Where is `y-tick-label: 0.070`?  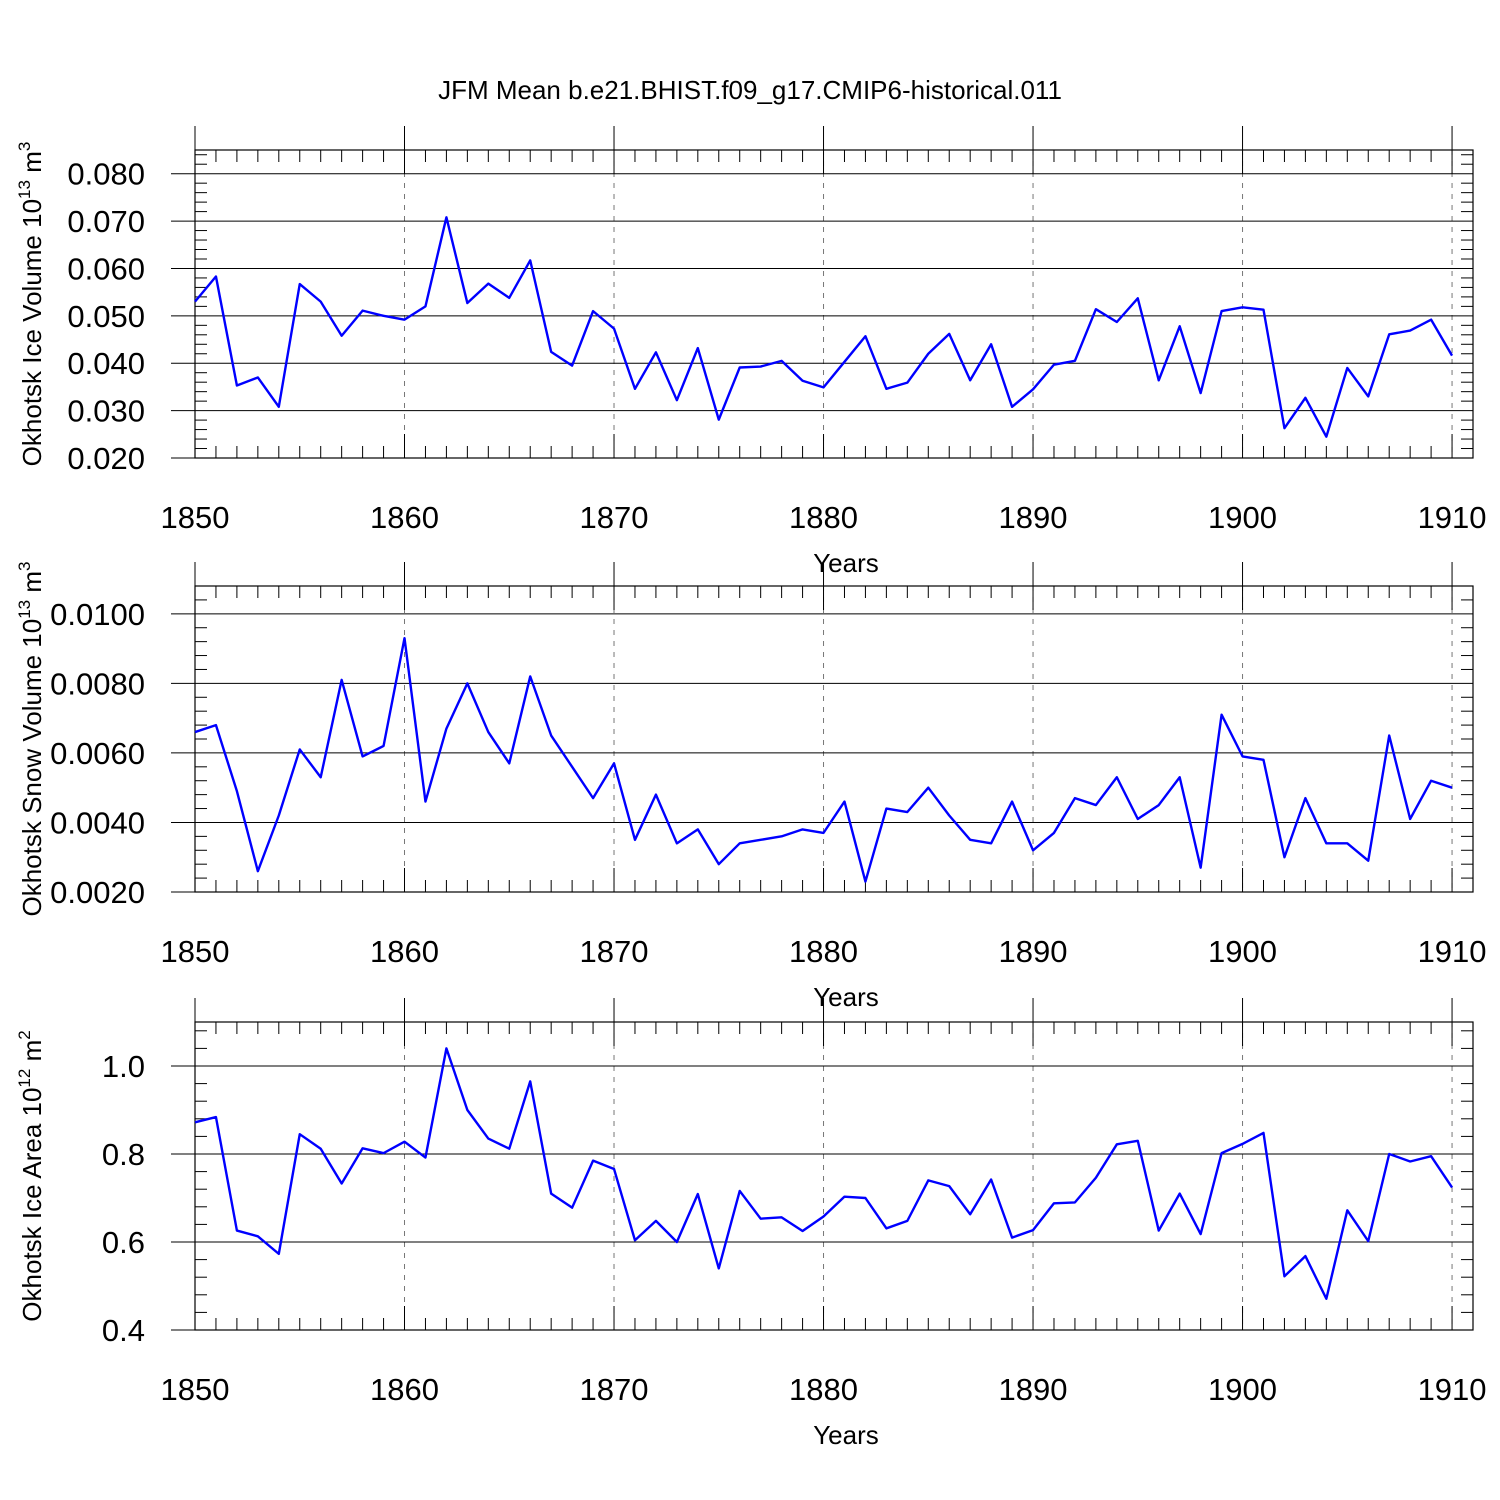 y-tick-label: 0.070 is located at coordinates (106, 221).